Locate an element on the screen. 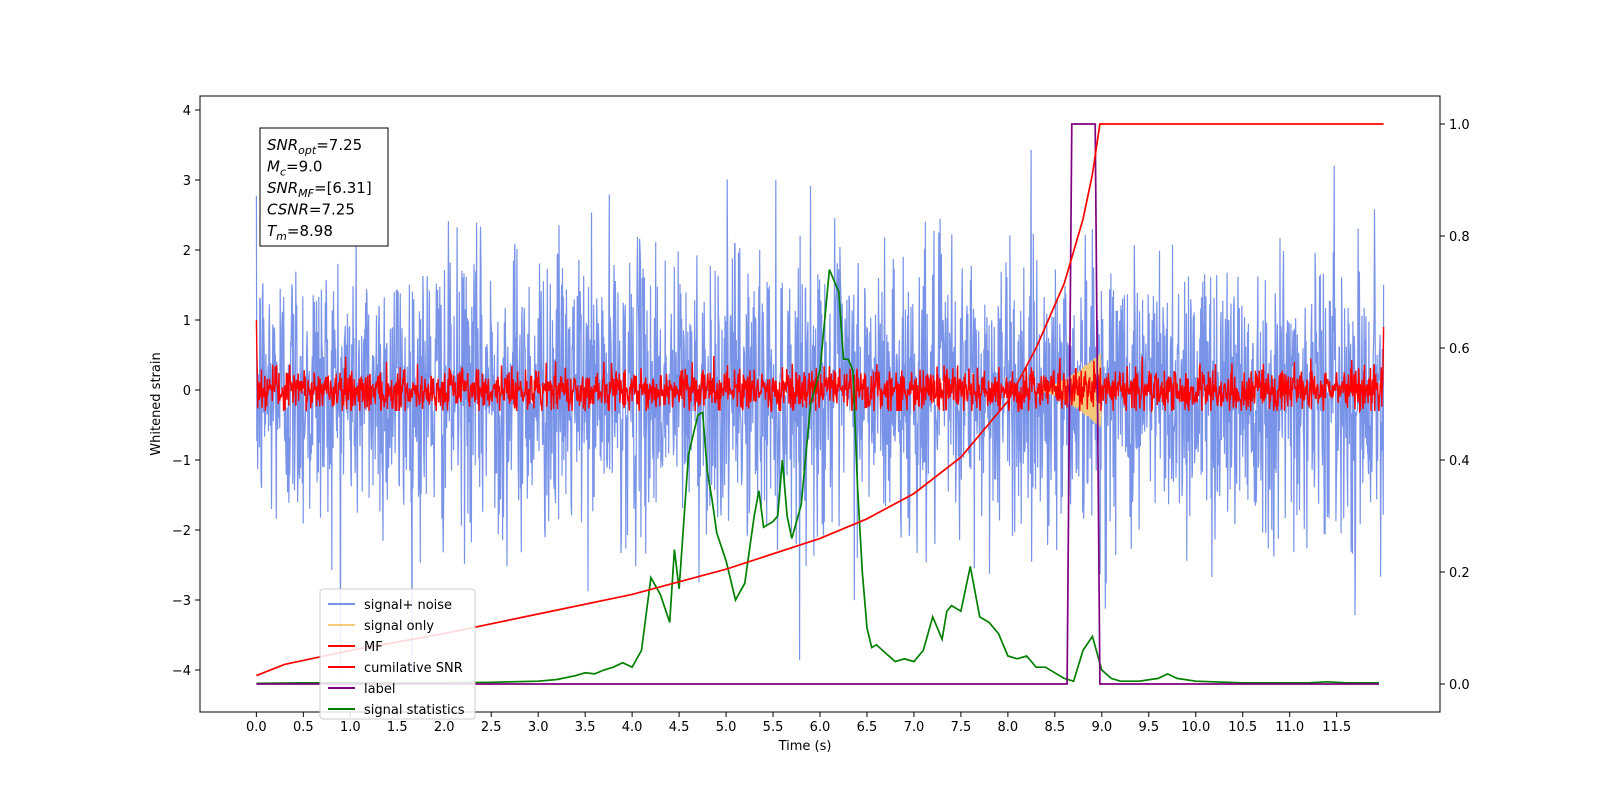  x-tick-label: 4.5 is located at coordinates (679, 727).